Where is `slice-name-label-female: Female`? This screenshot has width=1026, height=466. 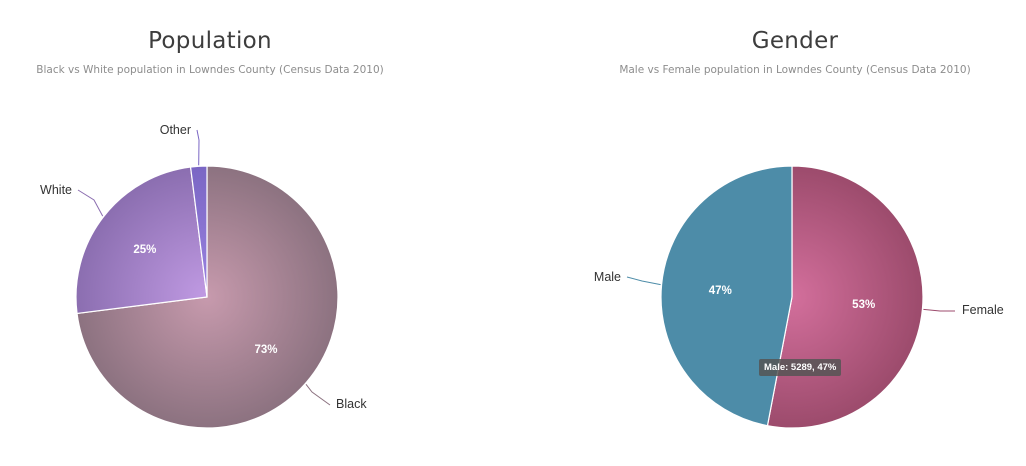
slice-name-label-female: Female is located at coordinates (983, 310).